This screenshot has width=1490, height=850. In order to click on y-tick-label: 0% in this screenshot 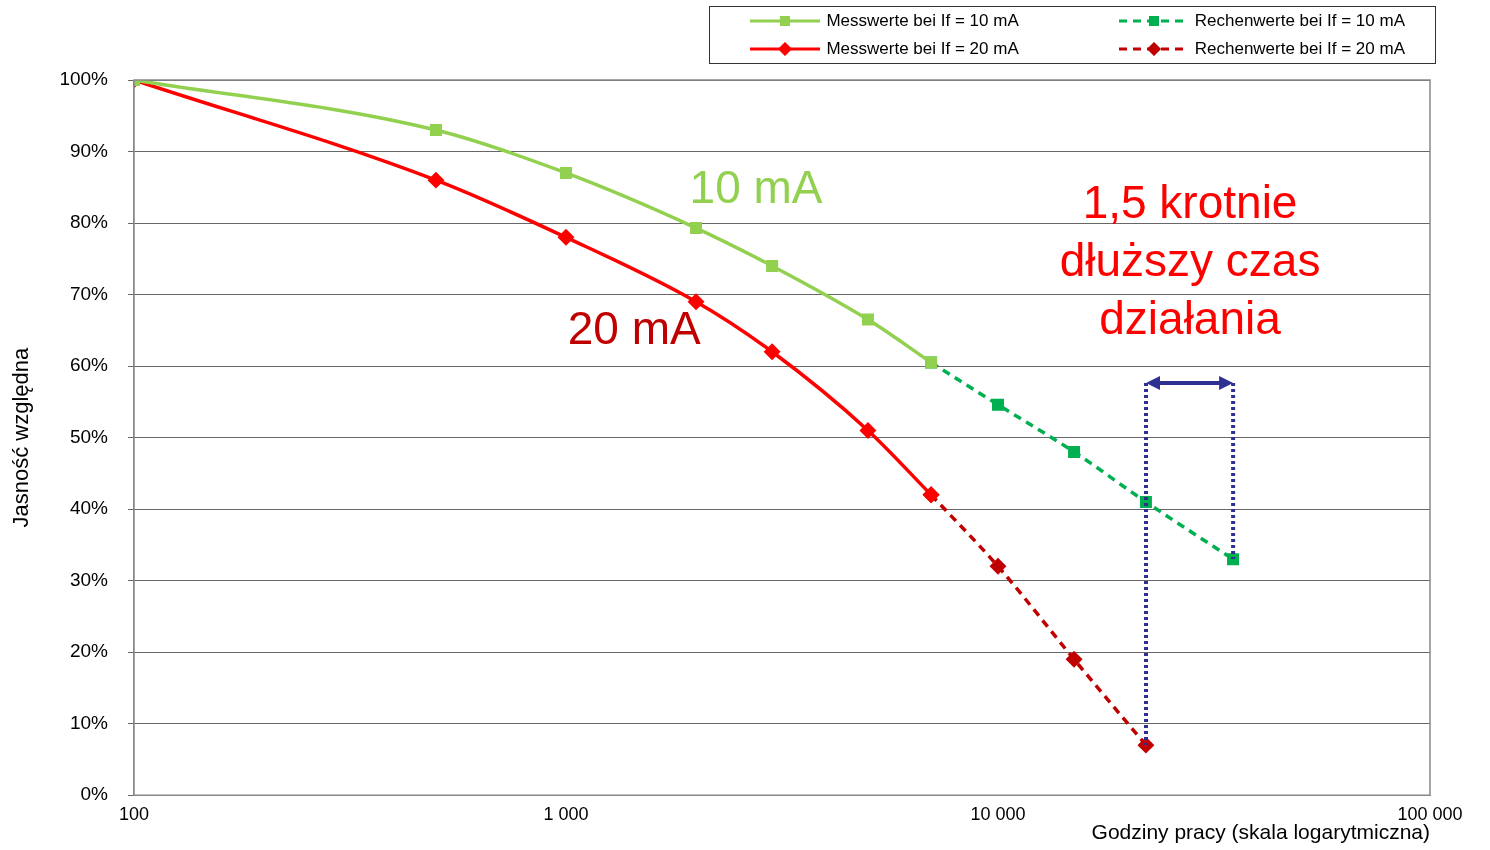, I will do `click(94, 794)`.